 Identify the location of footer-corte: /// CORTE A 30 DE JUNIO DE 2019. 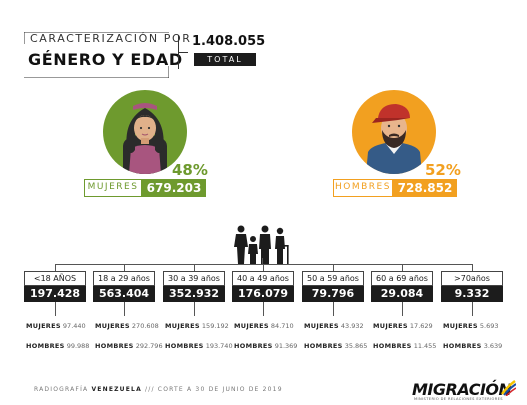
(214, 389).